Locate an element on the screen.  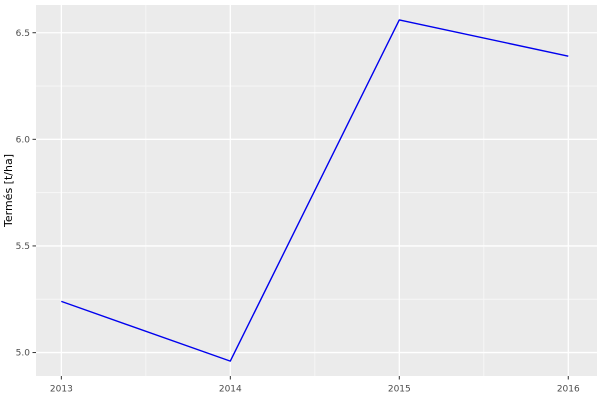
x-tick-label: 2016 is located at coordinates (568, 390).